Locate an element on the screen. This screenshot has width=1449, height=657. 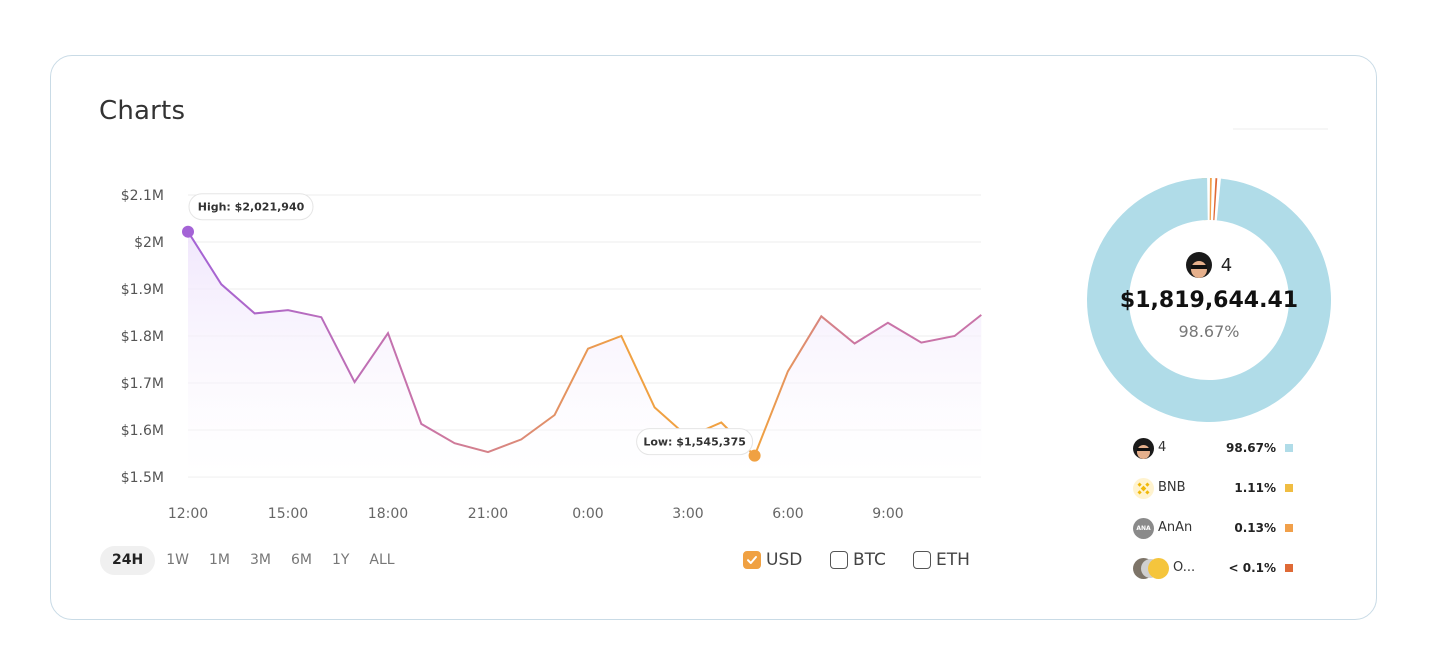
legend-percent: 1.11% is located at coordinates (1255, 488).